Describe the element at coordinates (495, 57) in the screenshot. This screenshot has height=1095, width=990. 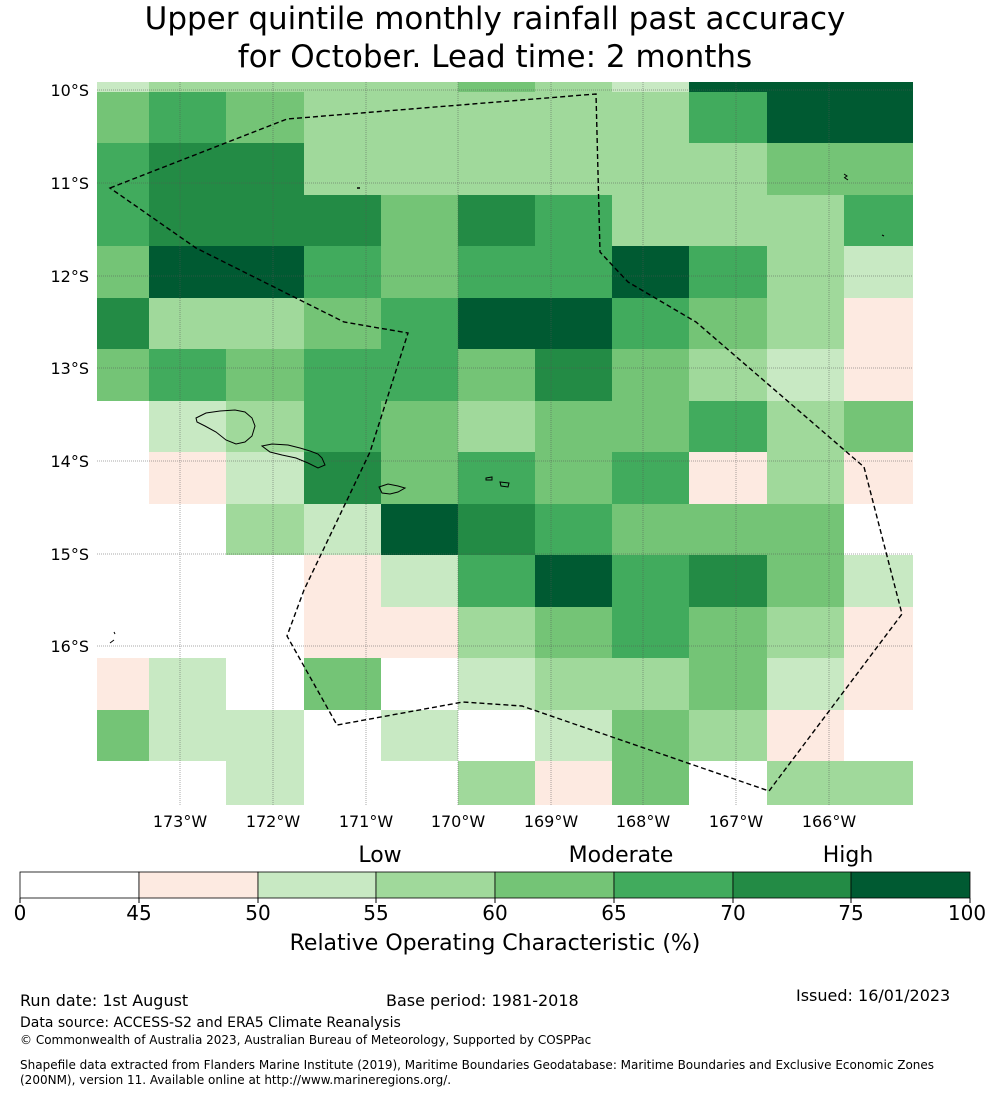
I see `title-line-2: for October. Lead time: 2 months` at that location.